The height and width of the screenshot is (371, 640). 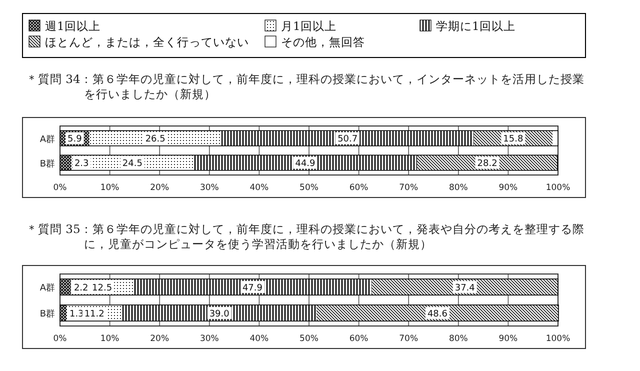 What do you see at coordinates (132, 164) in the screenshot?
I see `data-label: 24.5` at bounding box center [132, 164].